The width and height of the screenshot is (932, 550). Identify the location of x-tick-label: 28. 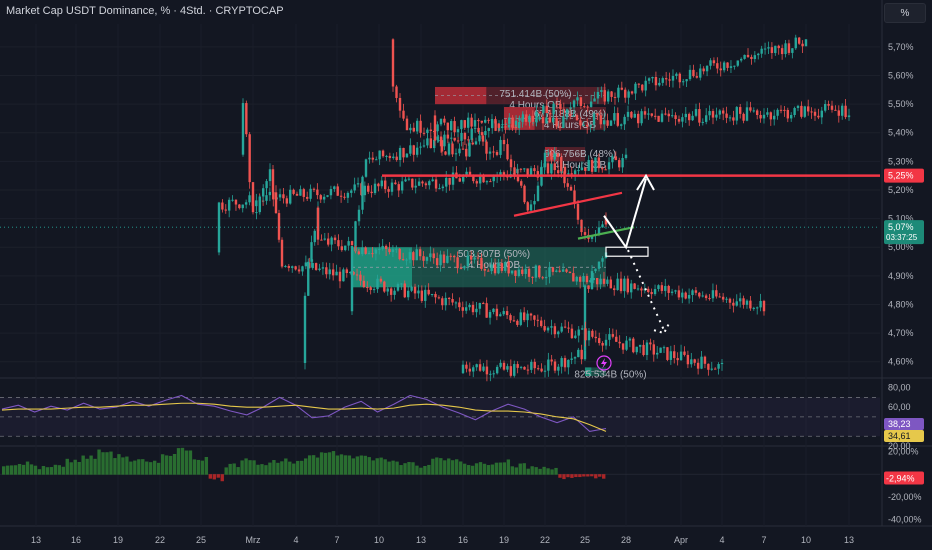
(626, 540).